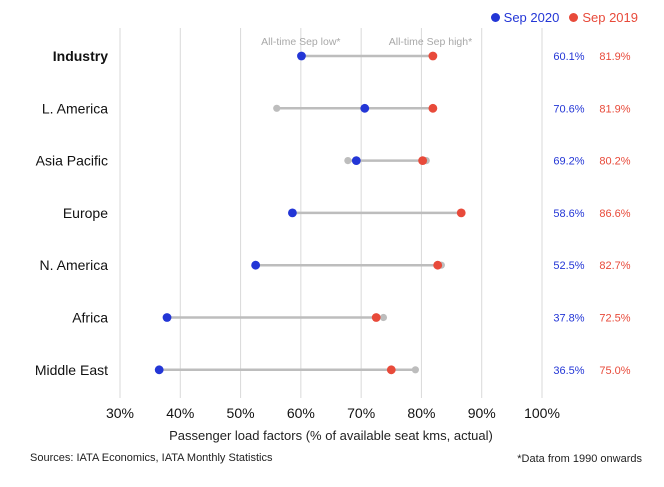 This screenshot has height=487, width=664. What do you see at coordinates (482, 413) in the screenshot?
I see `x-tick-label: 90%` at bounding box center [482, 413].